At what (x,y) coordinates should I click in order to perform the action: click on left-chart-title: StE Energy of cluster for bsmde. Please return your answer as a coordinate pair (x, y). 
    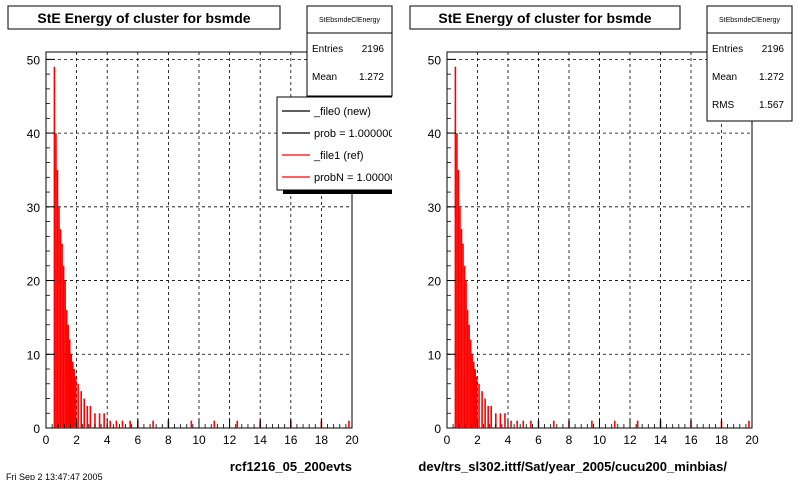
    Looking at the image, I should click on (143, 18).